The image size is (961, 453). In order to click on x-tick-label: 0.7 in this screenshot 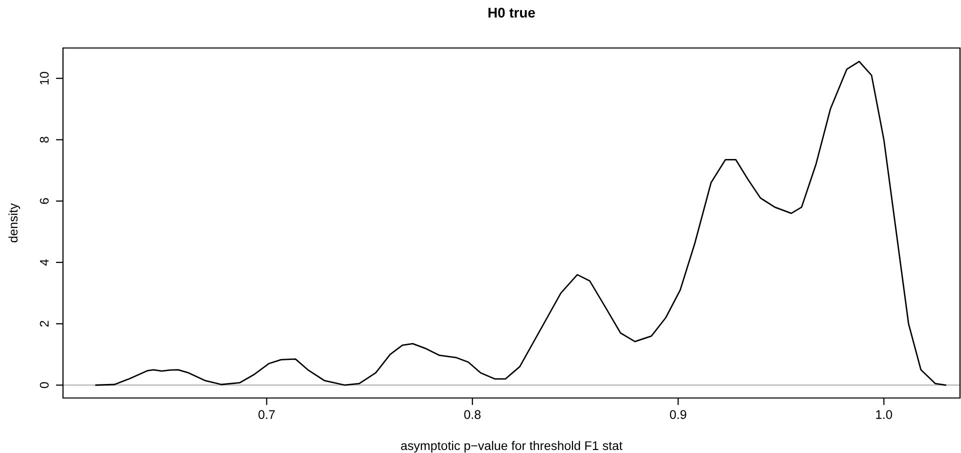, I will do `click(266, 414)`.